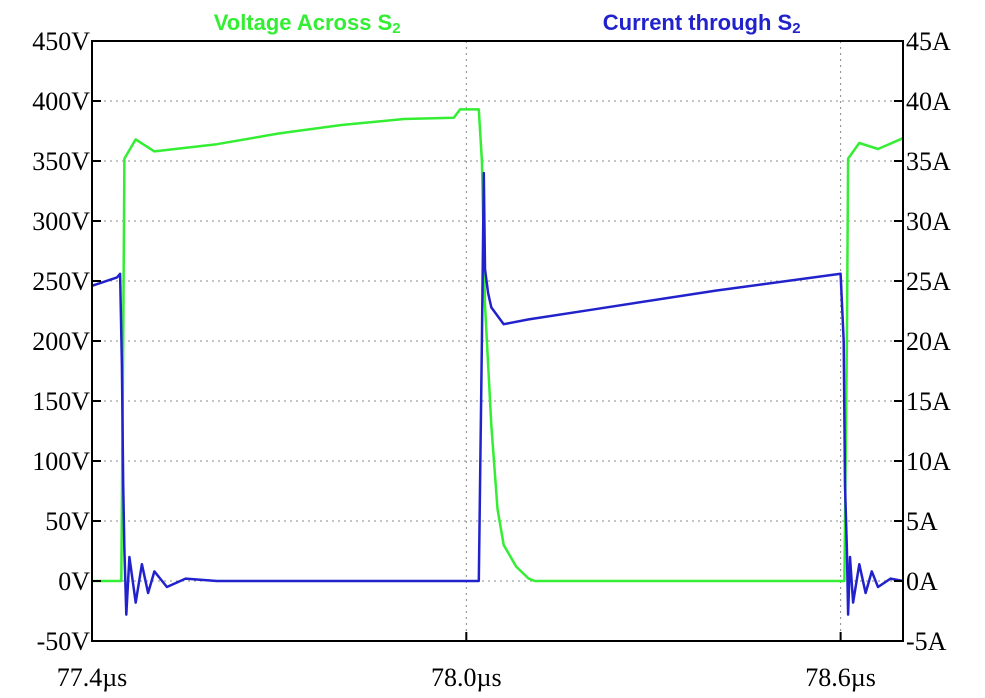  Describe the element at coordinates (840, 677) in the screenshot. I see `x-tick-label: 78.6µs` at that location.